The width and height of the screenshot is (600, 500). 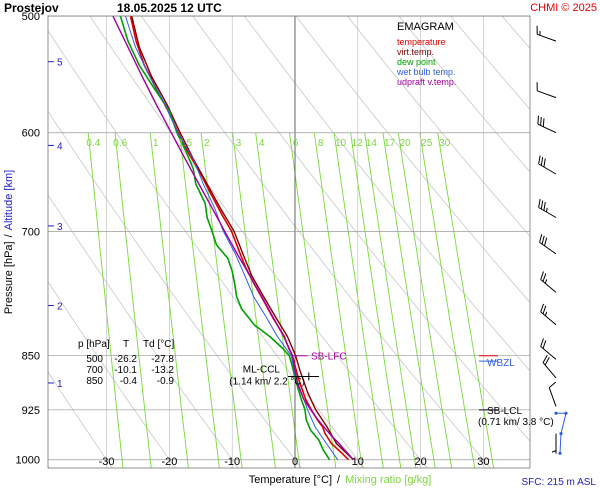 I want to click on pressure-tick-label: 1000, so click(x=28, y=461).